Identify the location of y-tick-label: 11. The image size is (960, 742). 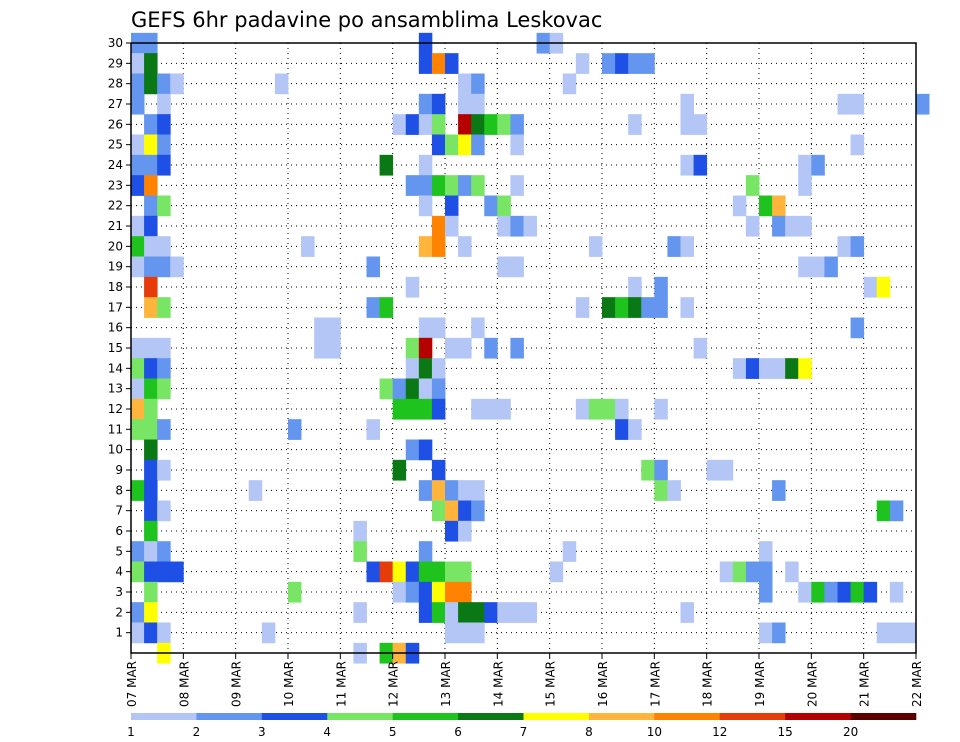
(115, 429).